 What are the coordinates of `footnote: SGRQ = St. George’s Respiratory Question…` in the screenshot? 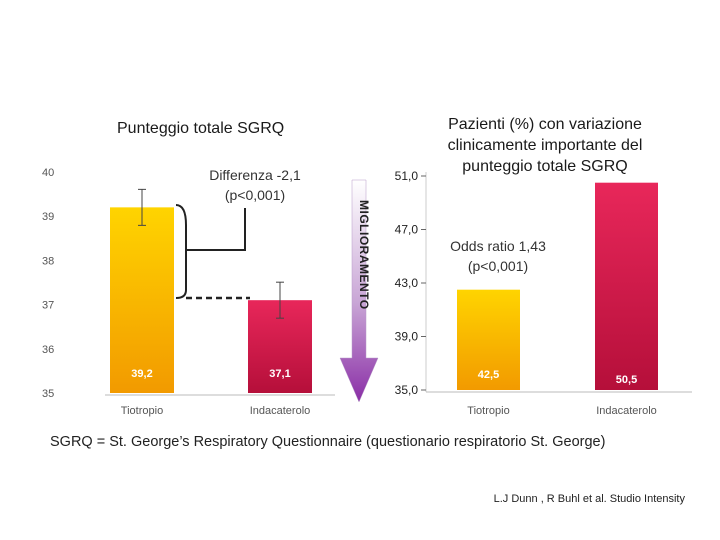 It's located at (328, 442).